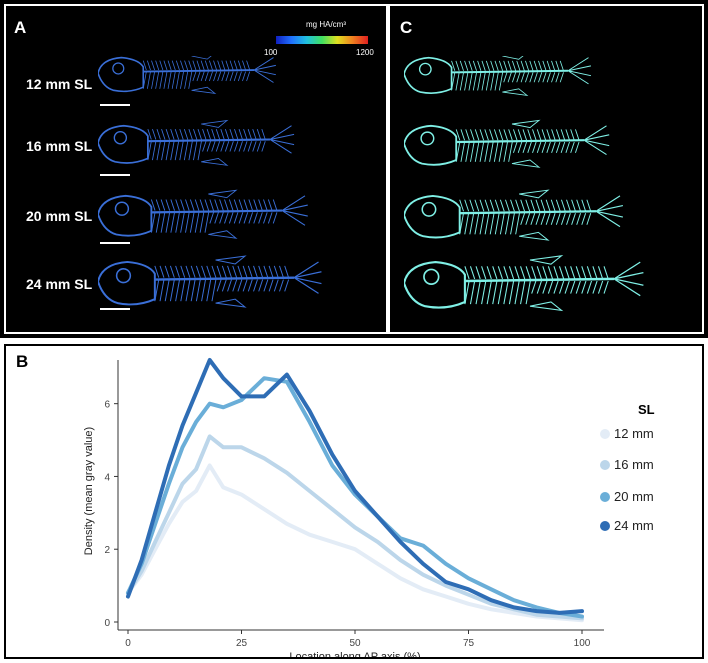 This screenshot has height=663, width=708. Describe the element at coordinates (365, 52) in the screenshot. I see `colorbar-max-label: 1200` at that location.